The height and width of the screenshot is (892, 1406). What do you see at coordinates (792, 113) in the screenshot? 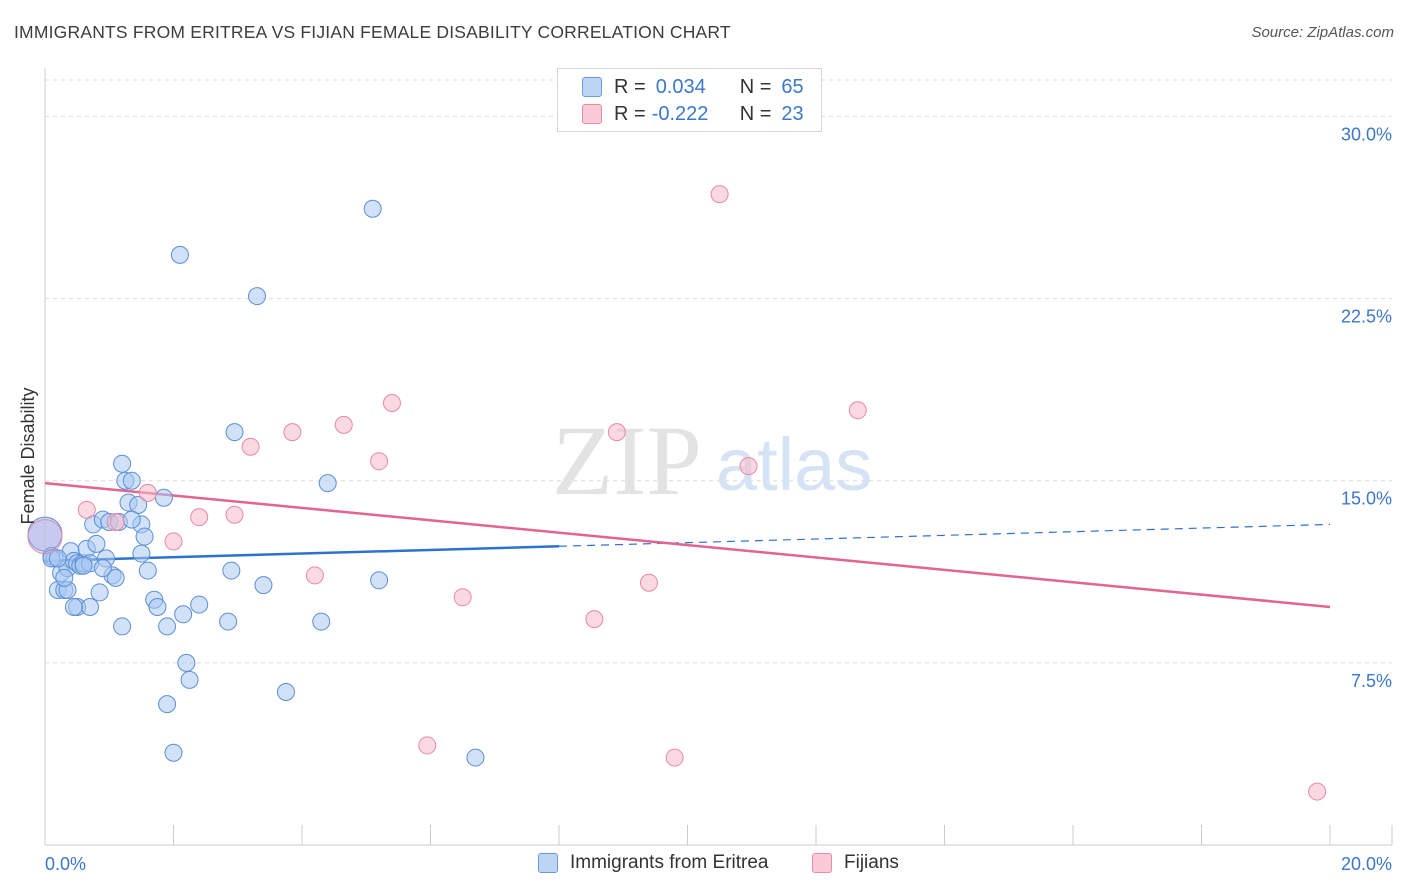
I see `legend-n-value: 23` at bounding box center [792, 113].